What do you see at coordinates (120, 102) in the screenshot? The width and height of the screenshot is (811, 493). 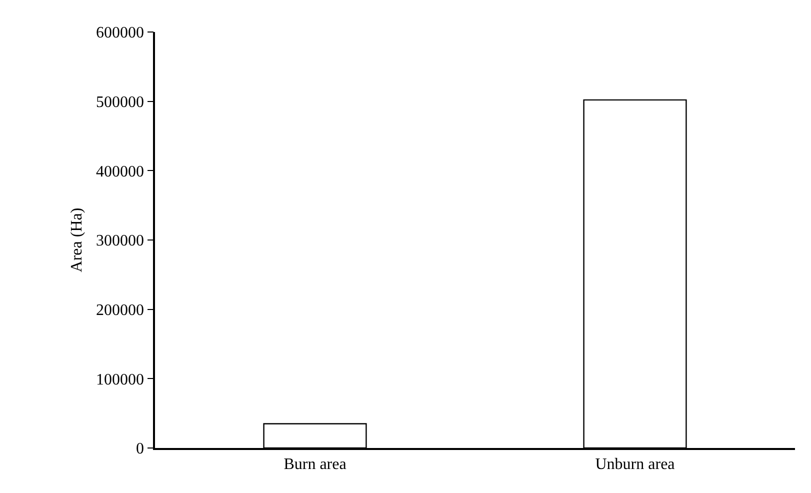 I see `y-tick-label: 500000` at bounding box center [120, 102].